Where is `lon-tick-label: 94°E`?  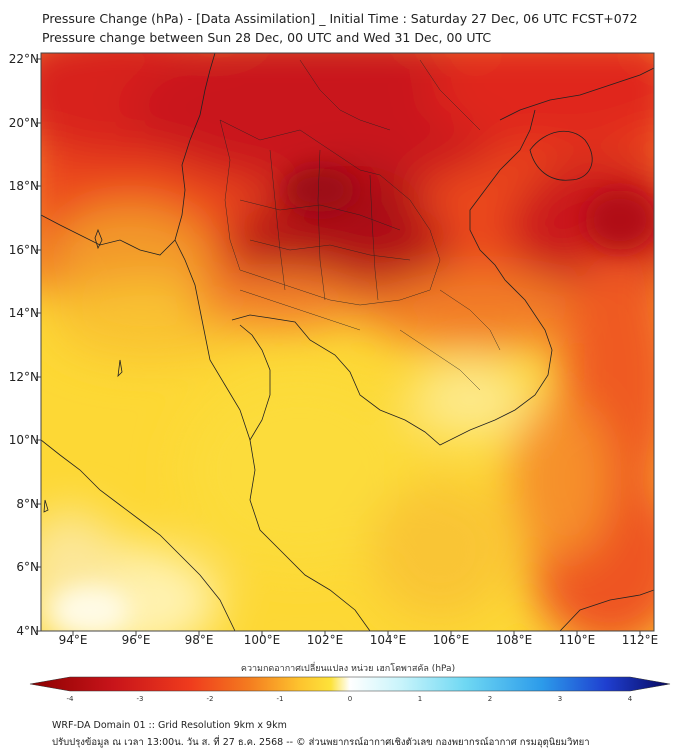
lon-tick-label: 94°E is located at coordinates (73, 640).